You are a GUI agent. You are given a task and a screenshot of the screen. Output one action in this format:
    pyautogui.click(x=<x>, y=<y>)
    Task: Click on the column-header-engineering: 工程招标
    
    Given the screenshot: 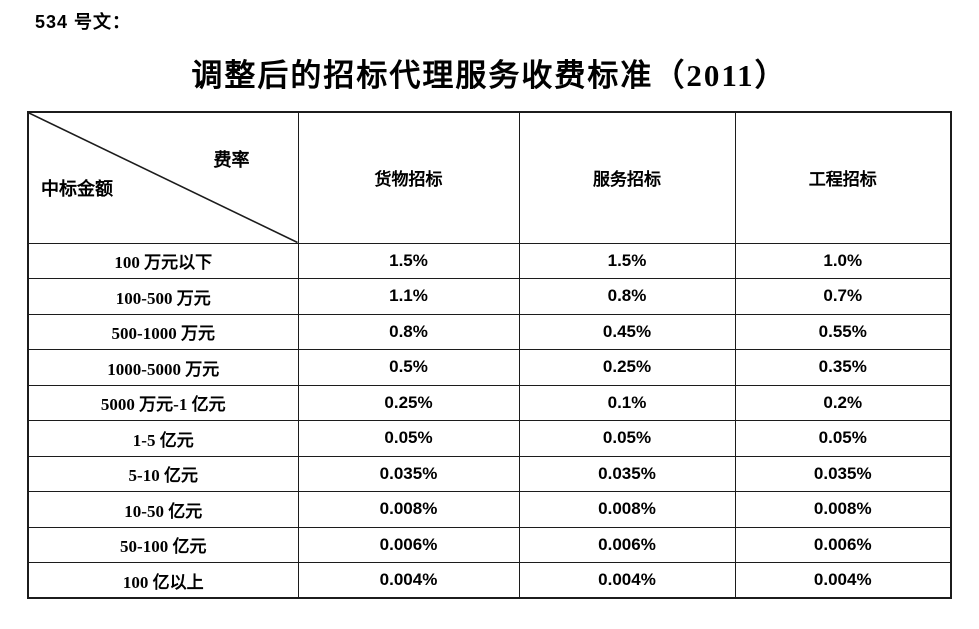 What is the action you would take?
    pyautogui.click(x=843, y=177)
    